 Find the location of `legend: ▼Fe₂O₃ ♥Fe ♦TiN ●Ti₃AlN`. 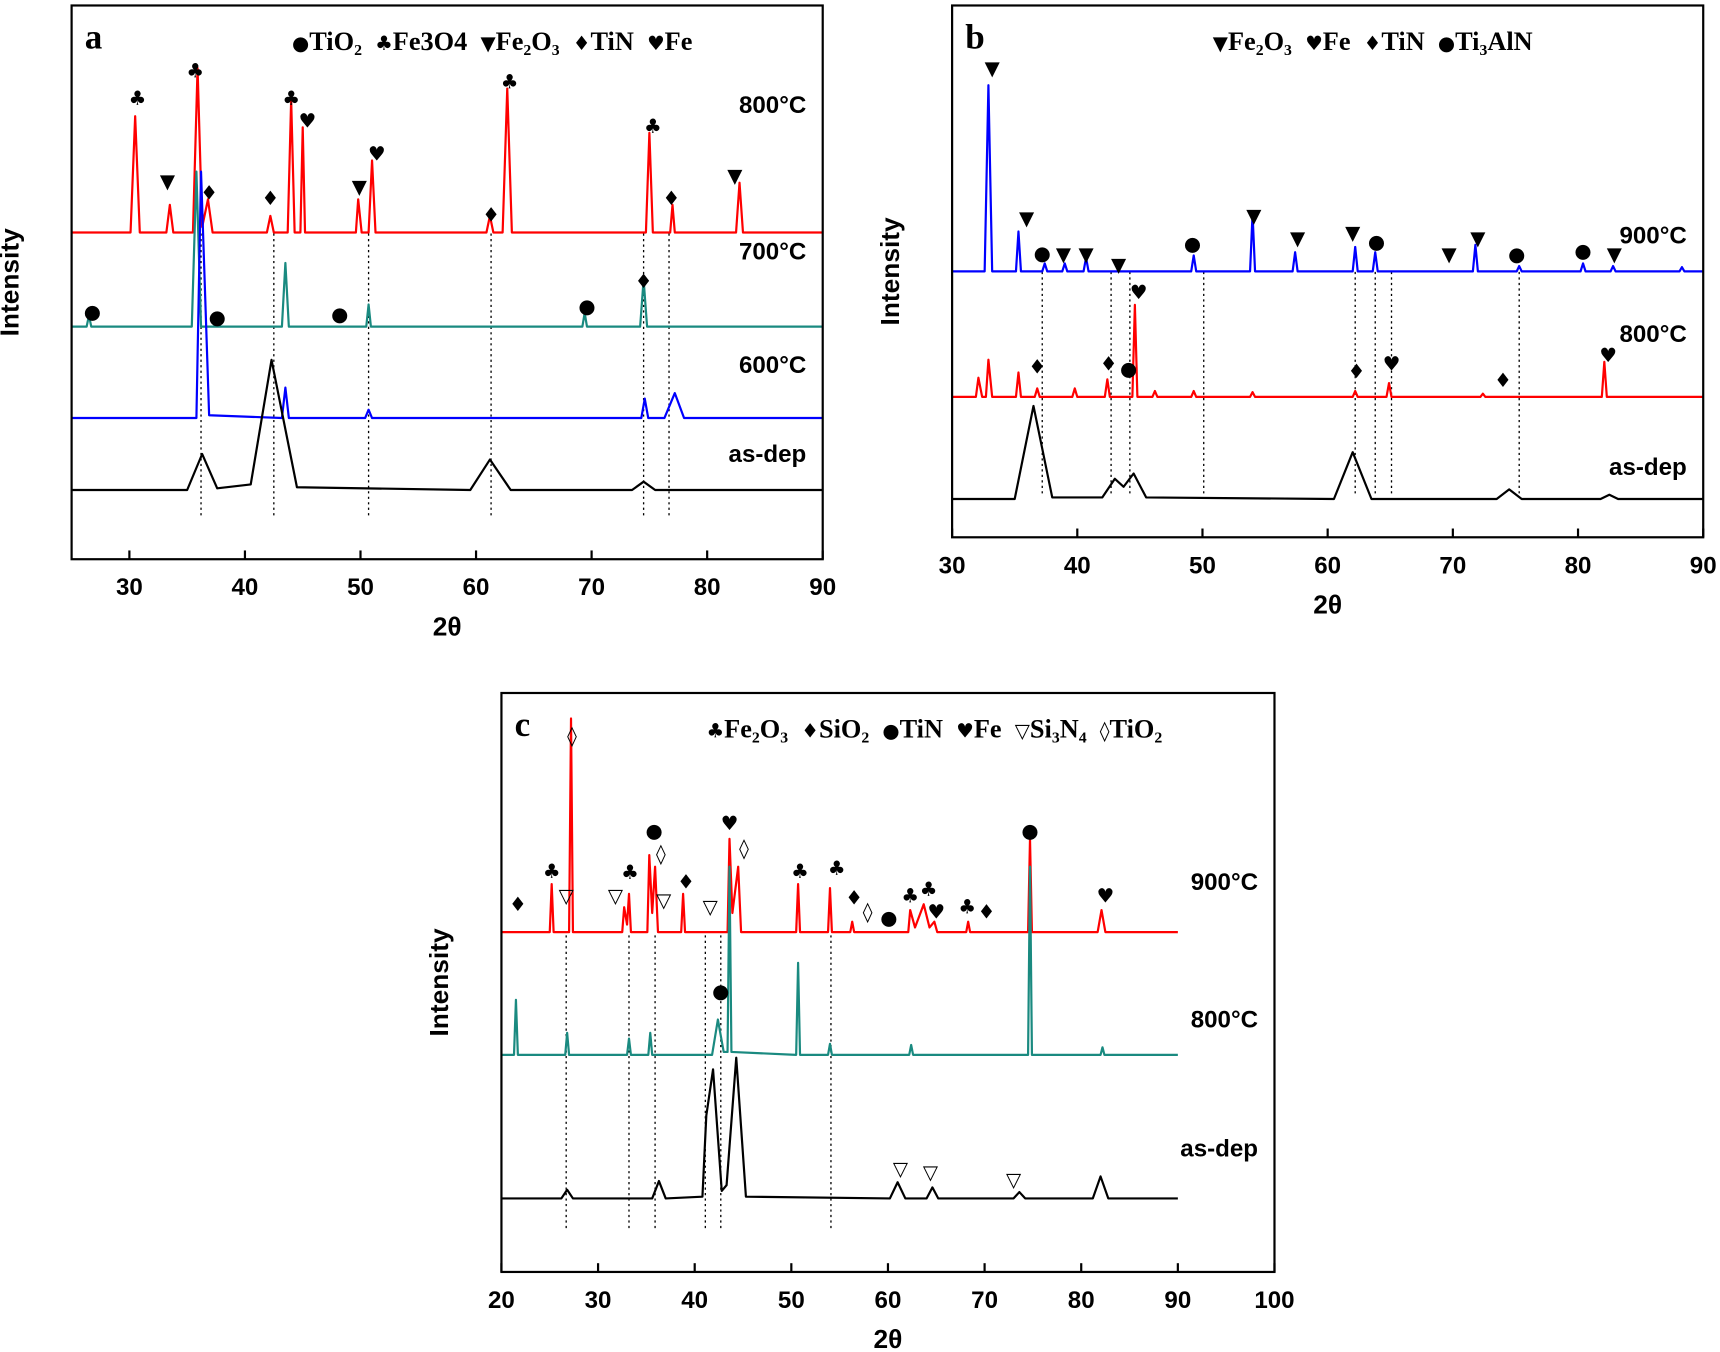

legend: ▼Fe₂O₃ ♥Fe ♦TiN ●Ti₃AlN is located at coordinates (1373, 41).